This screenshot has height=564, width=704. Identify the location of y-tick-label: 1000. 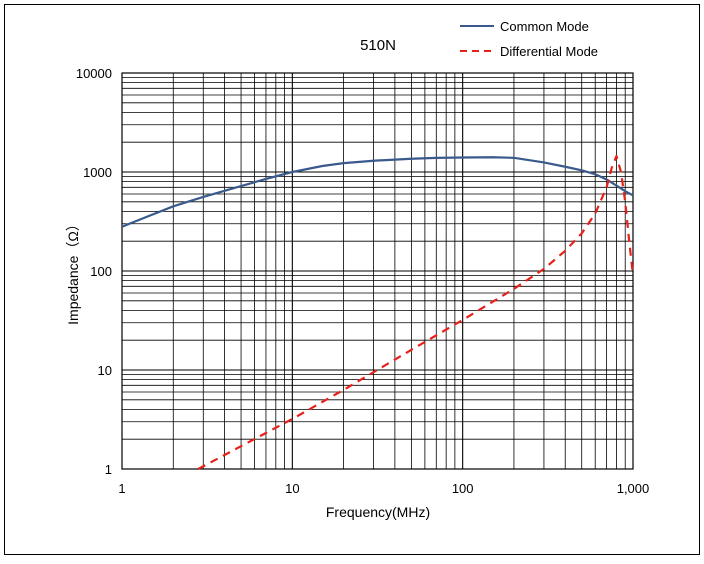
(97, 172).